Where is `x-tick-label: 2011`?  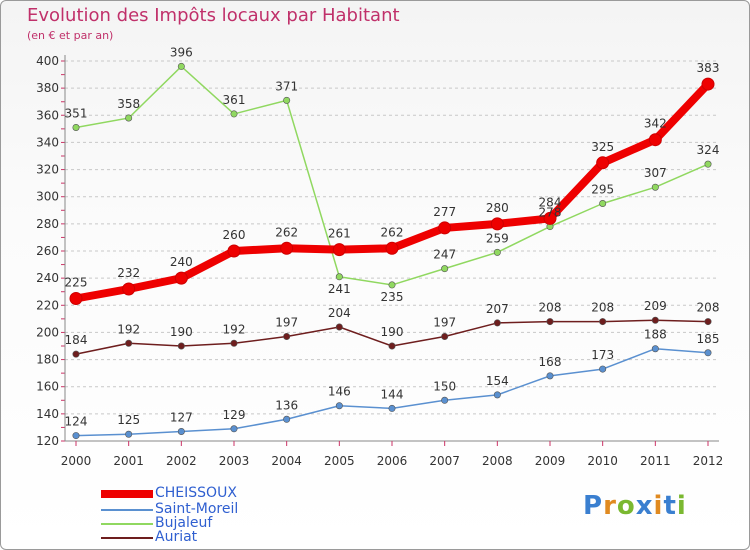
x-tick-label: 2011 is located at coordinates (655, 461).